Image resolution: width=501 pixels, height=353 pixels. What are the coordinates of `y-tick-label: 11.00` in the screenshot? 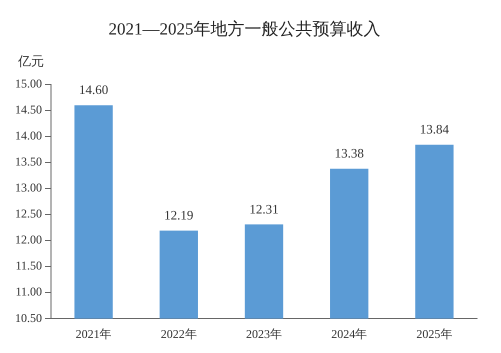 It's located at (28, 291).